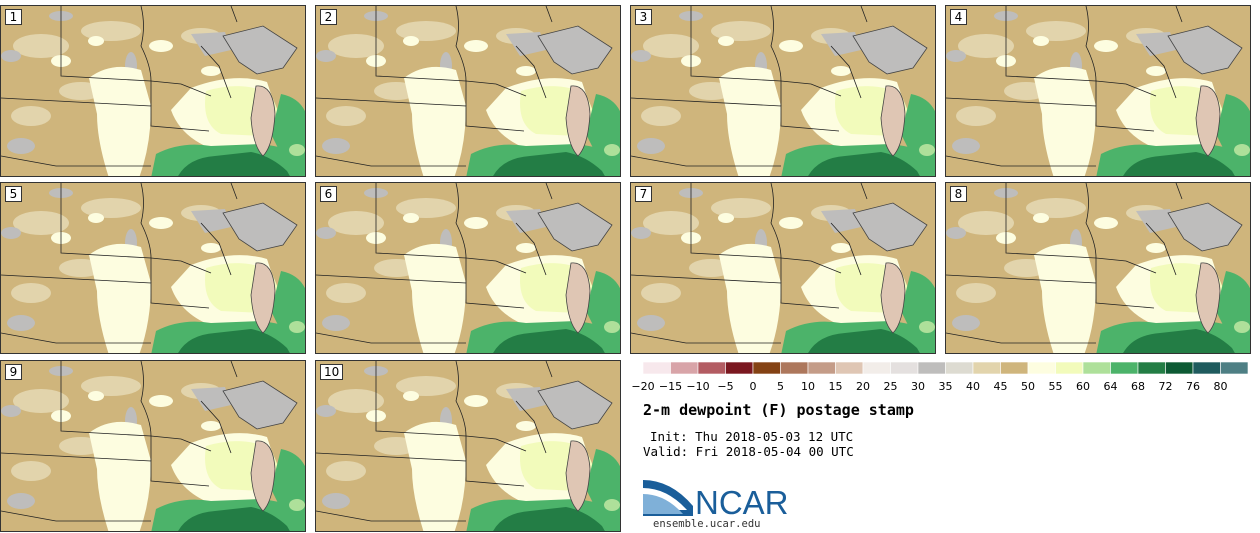 Image resolution: width=1260 pixels, height=533 pixels. I want to click on colorbar-tick-label: 5, so click(780, 386).